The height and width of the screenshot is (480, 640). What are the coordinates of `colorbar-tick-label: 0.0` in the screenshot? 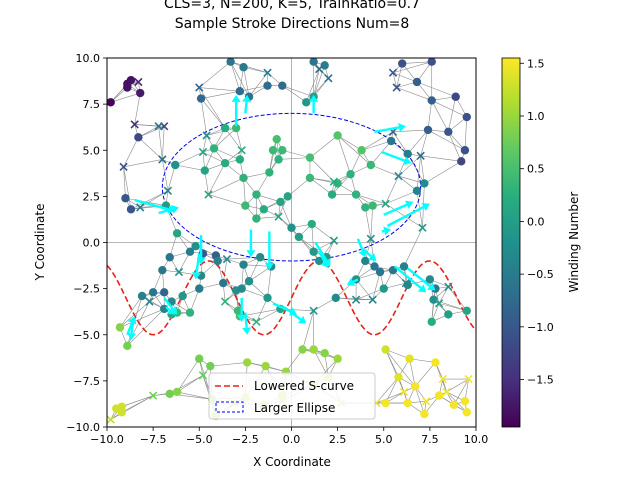 It's located at (536, 221).